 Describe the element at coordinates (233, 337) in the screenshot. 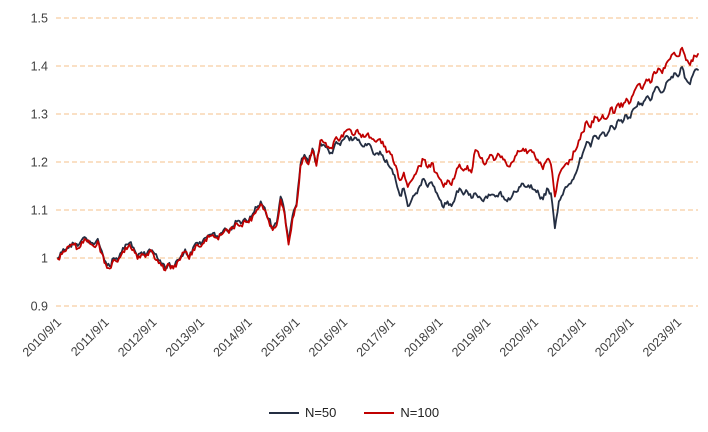

I see `x-tick-label: 2014/9/1` at that location.